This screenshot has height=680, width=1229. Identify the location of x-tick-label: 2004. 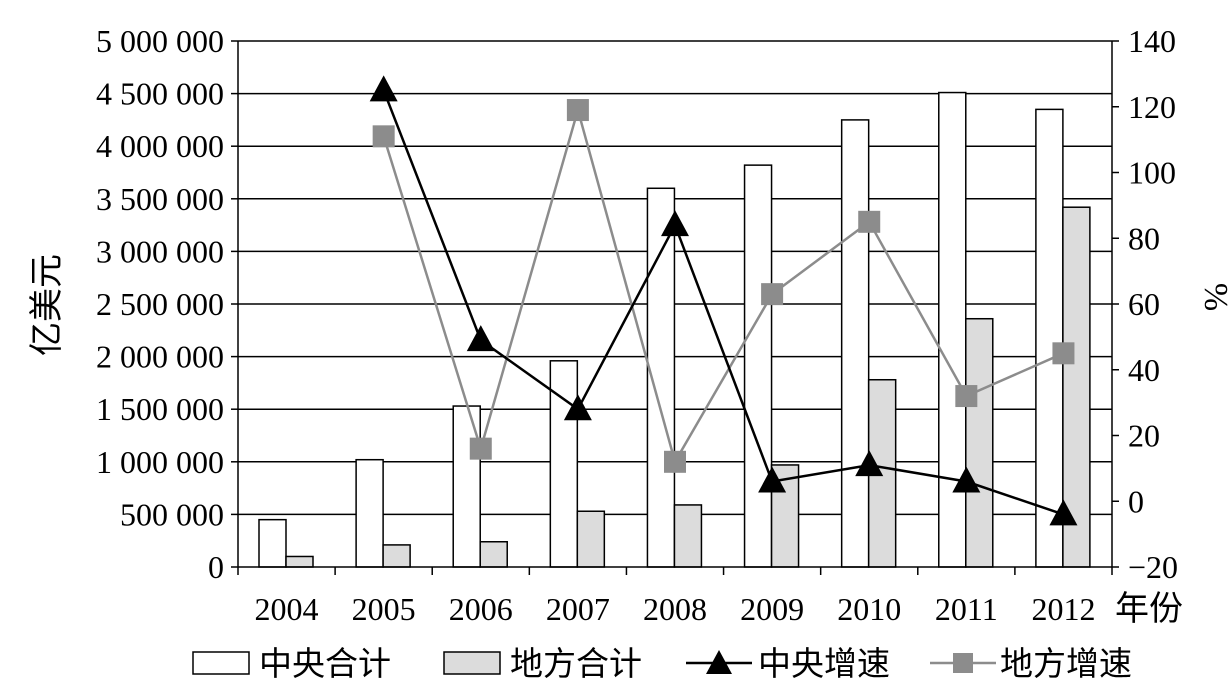
(287, 609).